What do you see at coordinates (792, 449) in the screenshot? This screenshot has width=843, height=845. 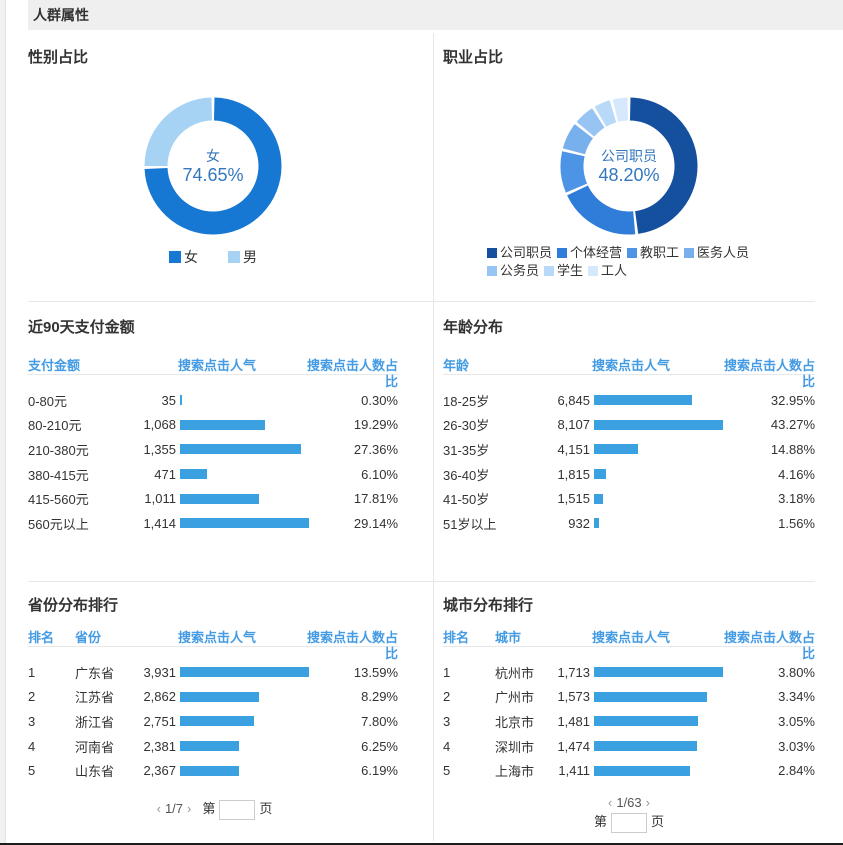 I see `cell-percentage: 14.88%` at bounding box center [792, 449].